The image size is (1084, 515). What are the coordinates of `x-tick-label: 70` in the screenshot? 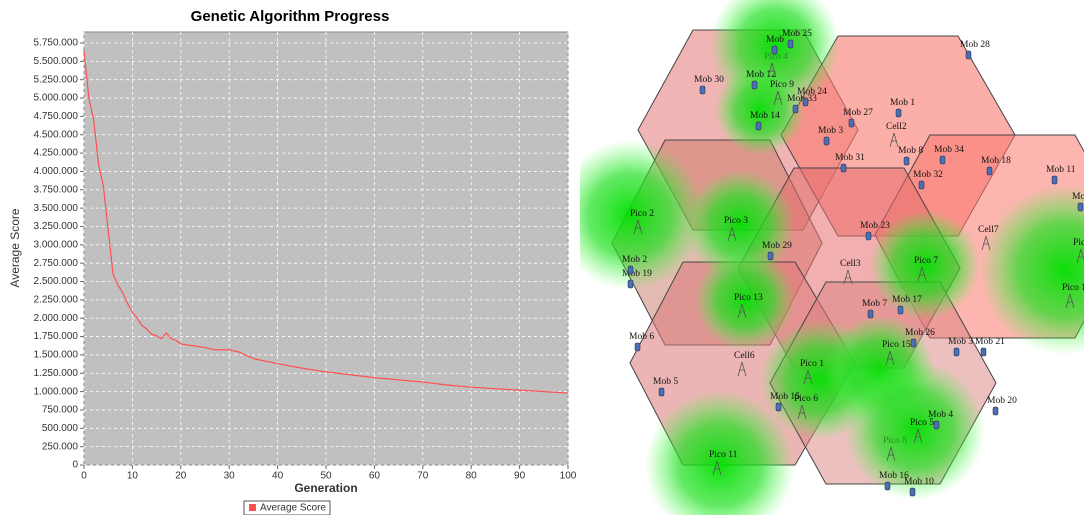 It's located at (423, 476).